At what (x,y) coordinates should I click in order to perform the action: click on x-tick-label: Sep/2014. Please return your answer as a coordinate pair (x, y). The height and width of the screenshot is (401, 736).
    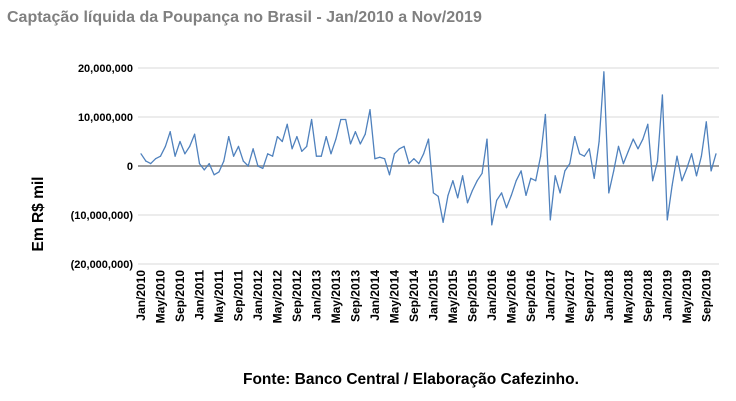
    Looking at the image, I should click on (414, 296).